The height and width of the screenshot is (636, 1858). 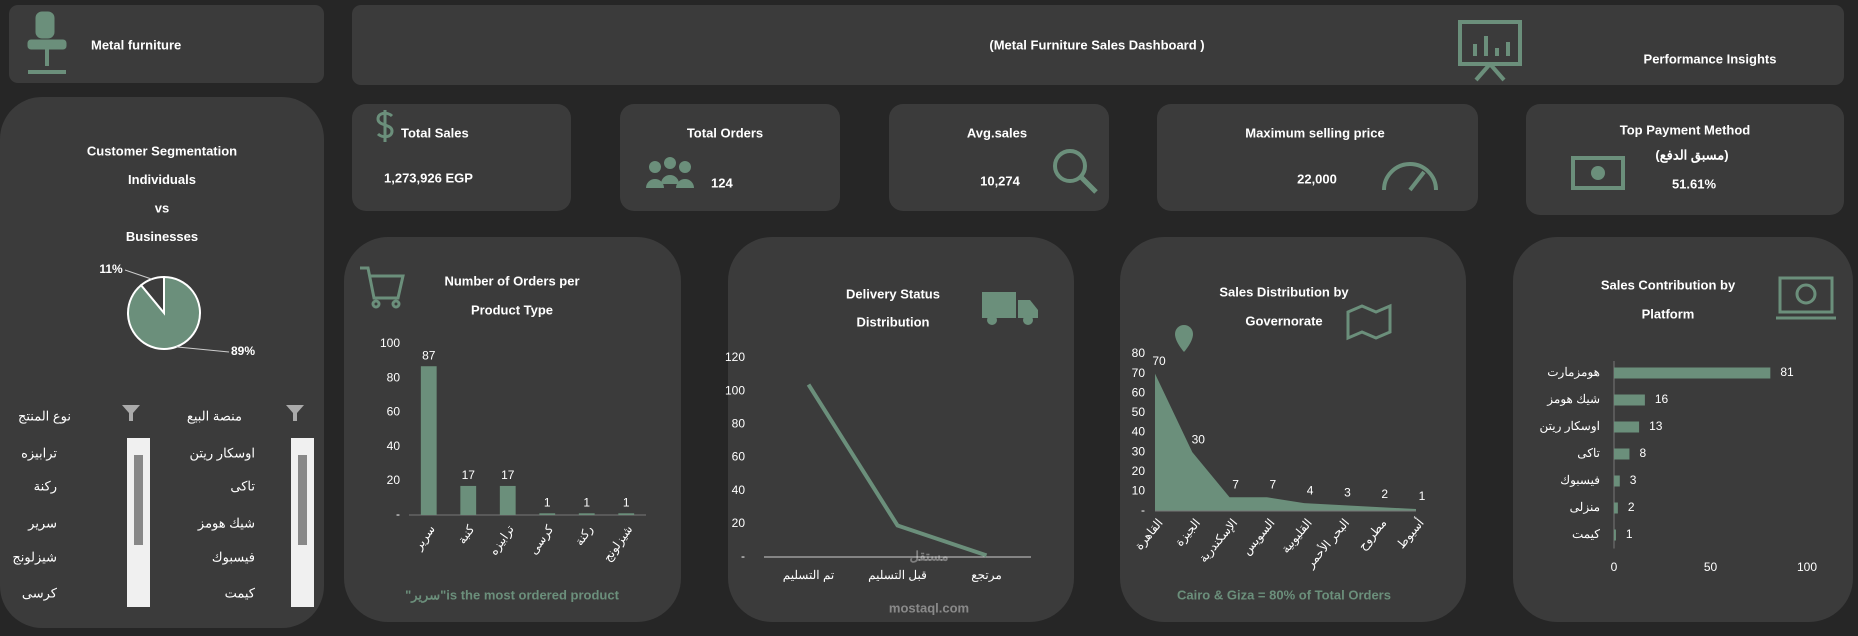 I want to click on slicer-item: فيسبوك, so click(x=233, y=557).